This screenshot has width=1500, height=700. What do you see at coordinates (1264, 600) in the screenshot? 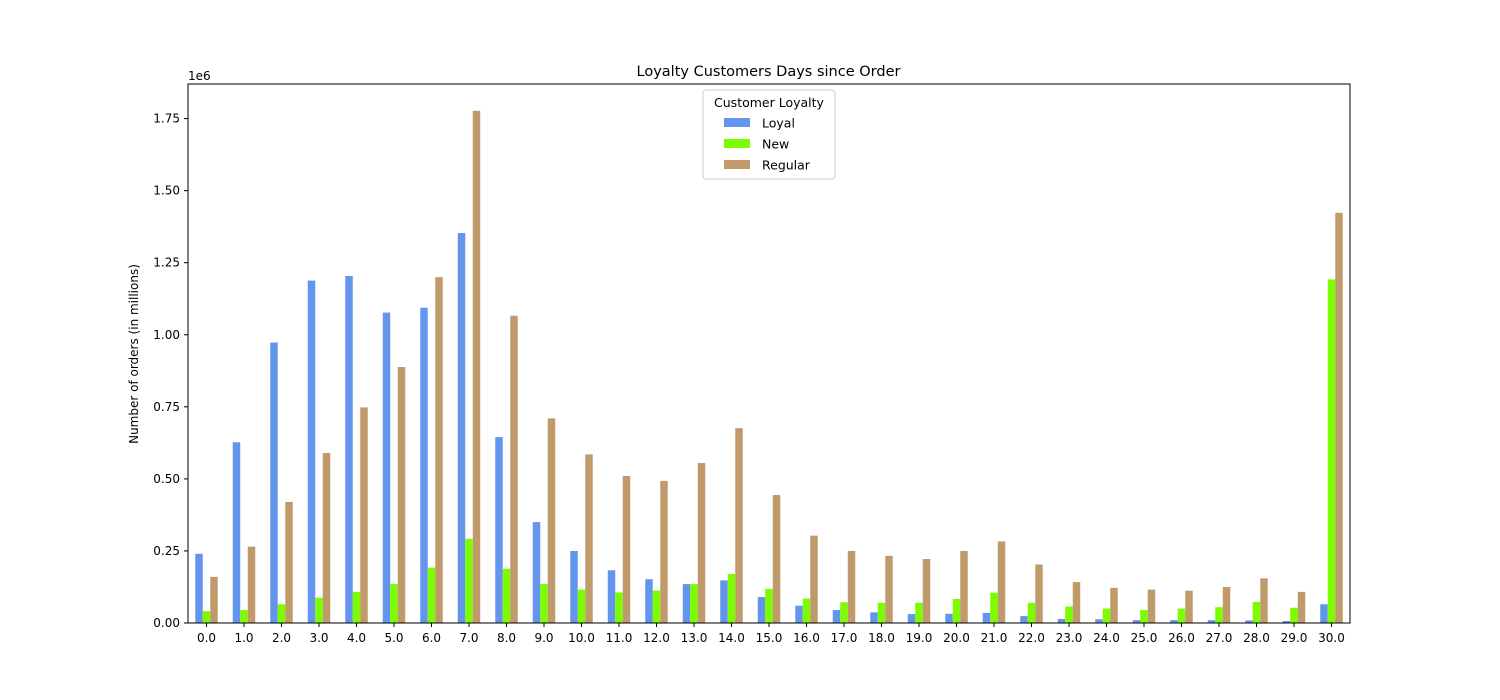
I see `bar-regular-28.0` at bounding box center [1264, 600].